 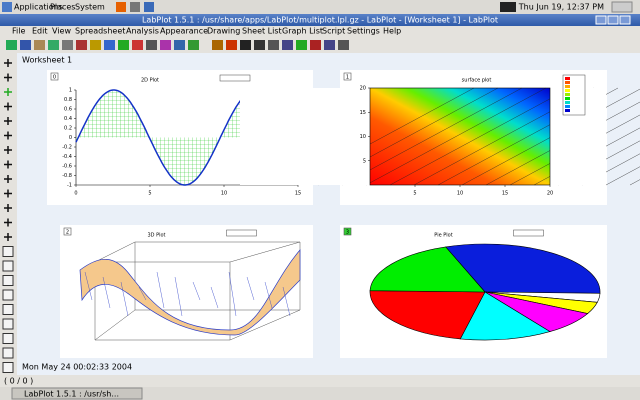 I want to click on menu-item: Help, so click(x=392, y=31).